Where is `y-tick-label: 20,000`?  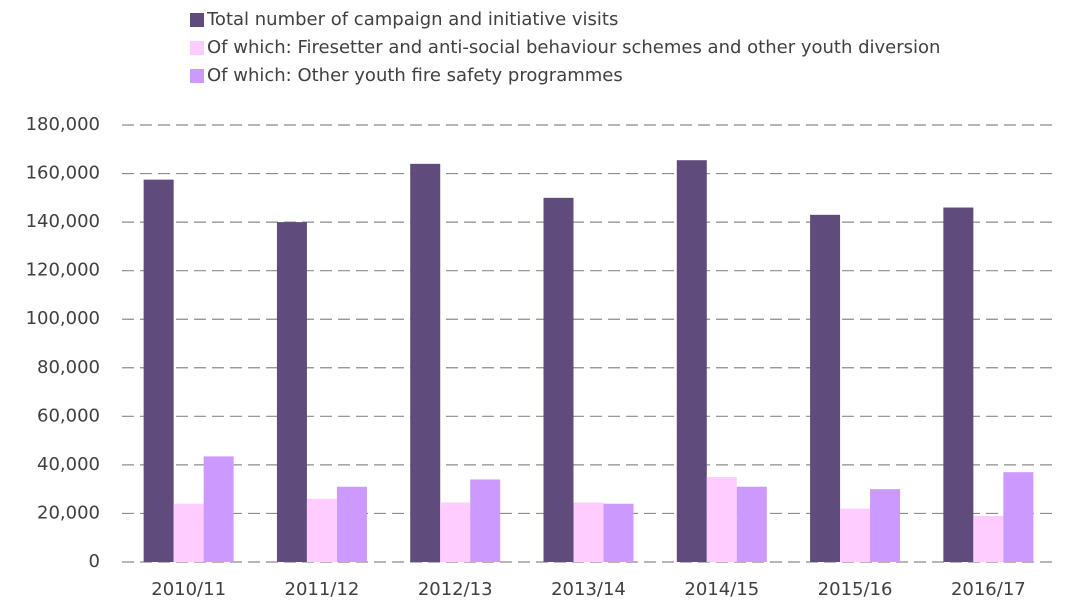
y-tick-label: 20,000 is located at coordinates (68, 512).